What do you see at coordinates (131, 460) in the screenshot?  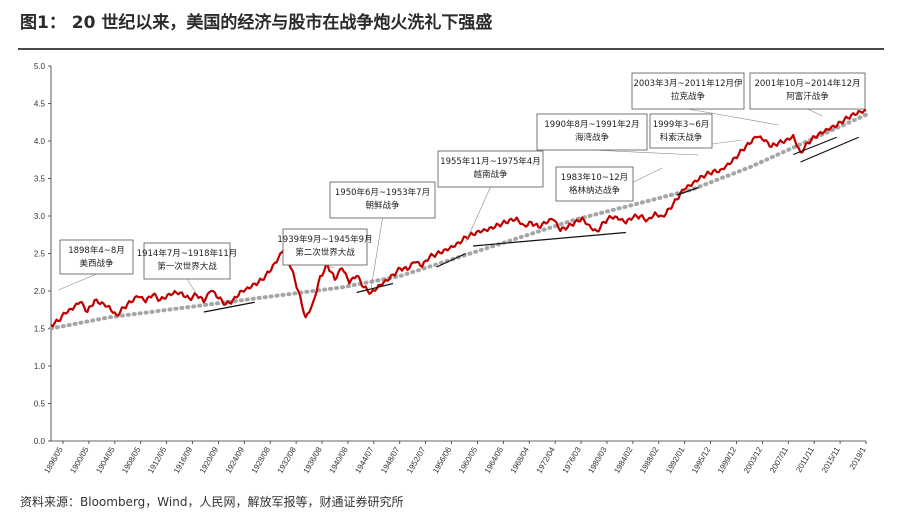 I see `x-tick-label: 1908/05` at bounding box center [131, 460].